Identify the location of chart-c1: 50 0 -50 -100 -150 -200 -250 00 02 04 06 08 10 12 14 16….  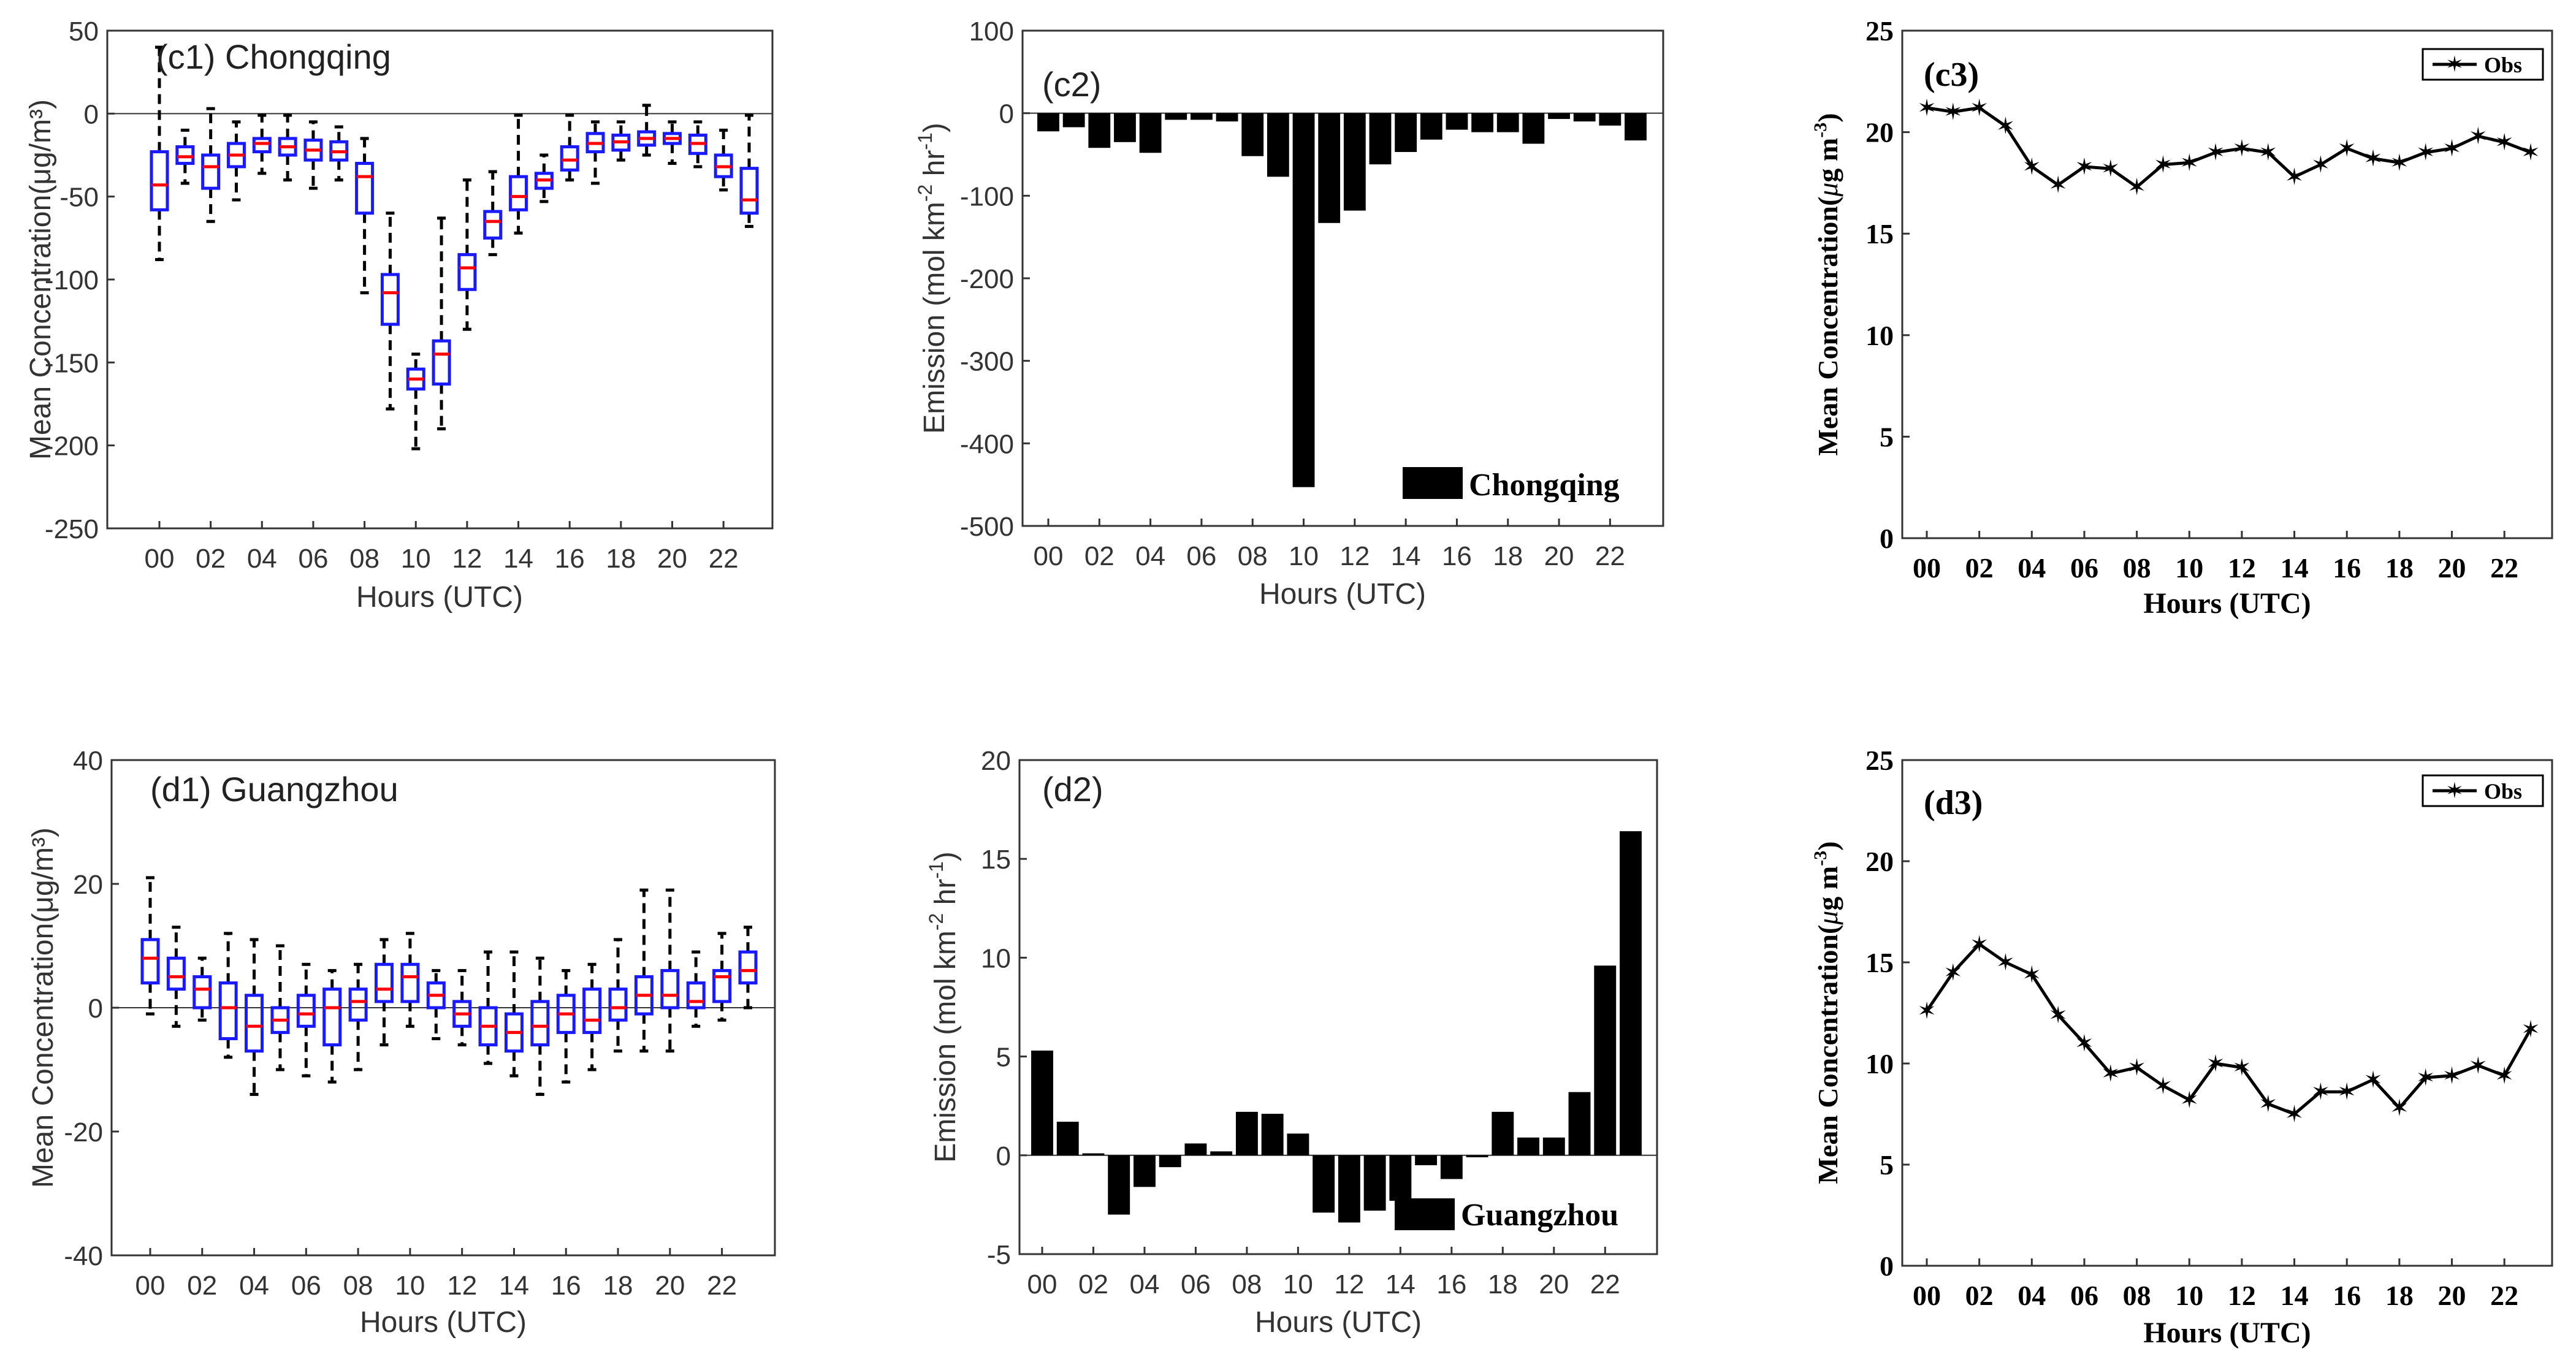
(399, 315).